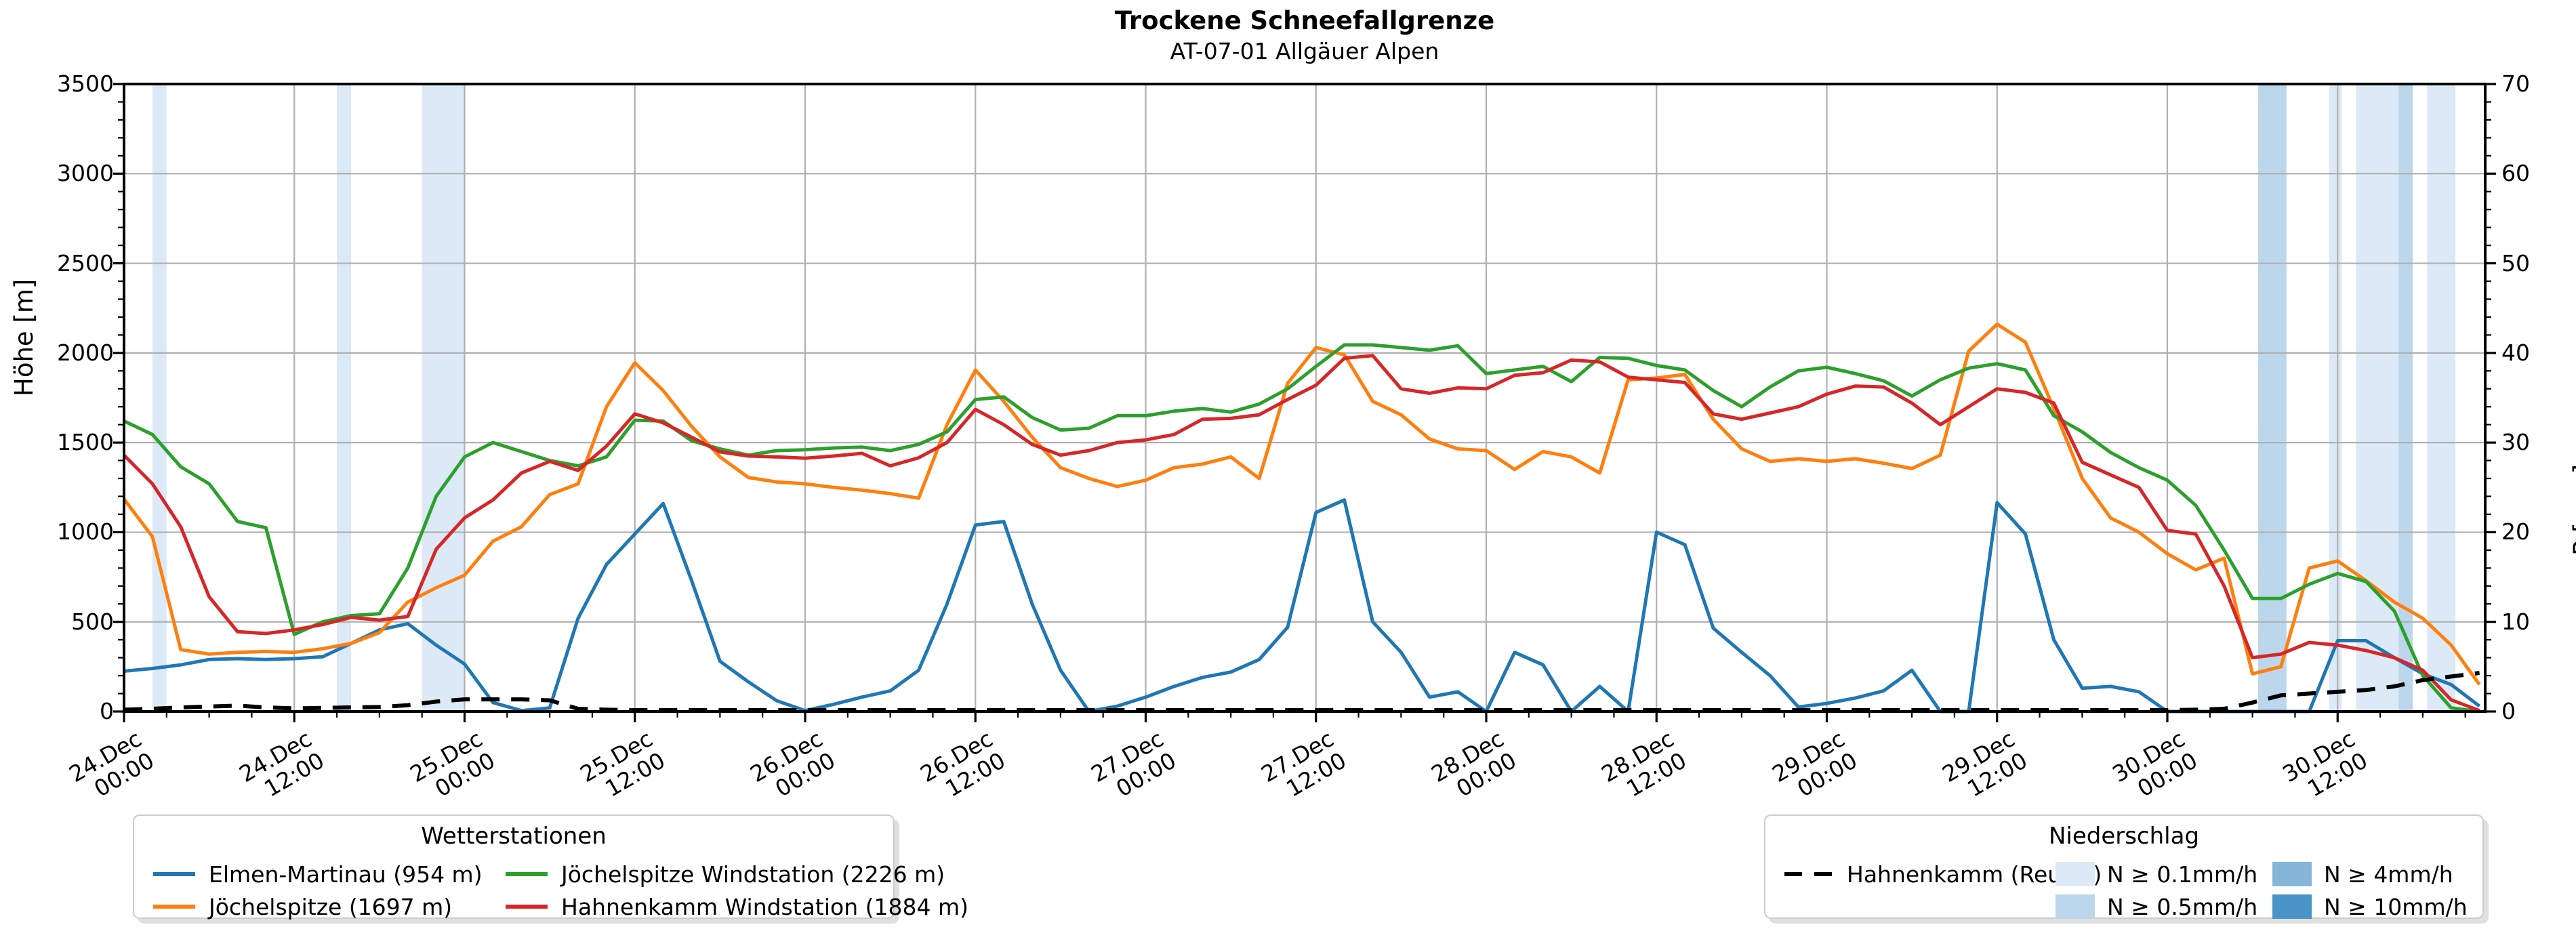 This screenshot has height=929, width=2576. I want to click on x-tick-label: 24.Dec 00:00, so click(112, 763).